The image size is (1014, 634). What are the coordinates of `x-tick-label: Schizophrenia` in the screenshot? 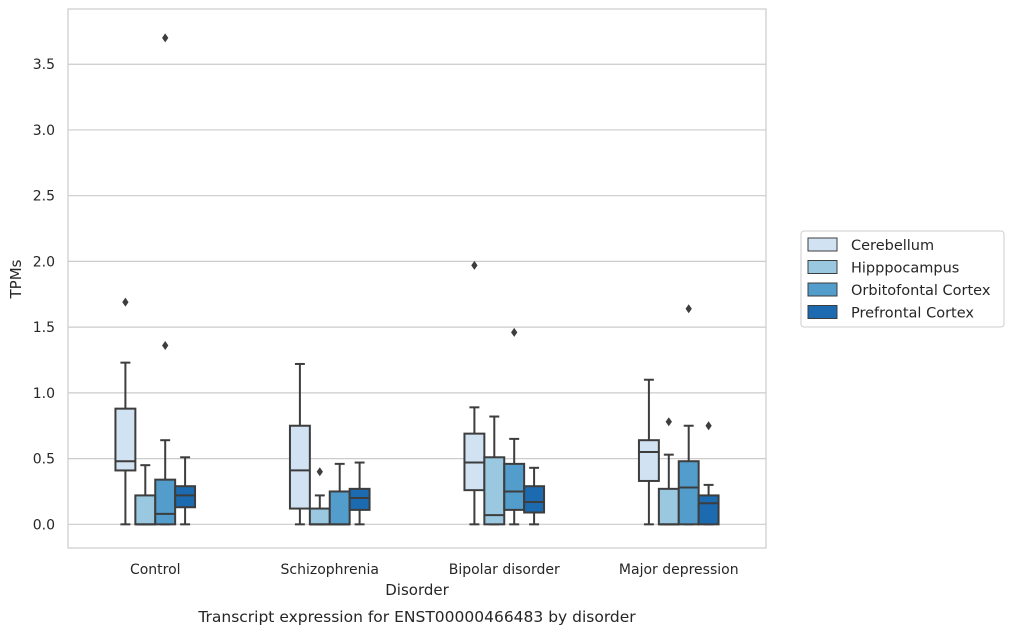 It's located at (330, 570).